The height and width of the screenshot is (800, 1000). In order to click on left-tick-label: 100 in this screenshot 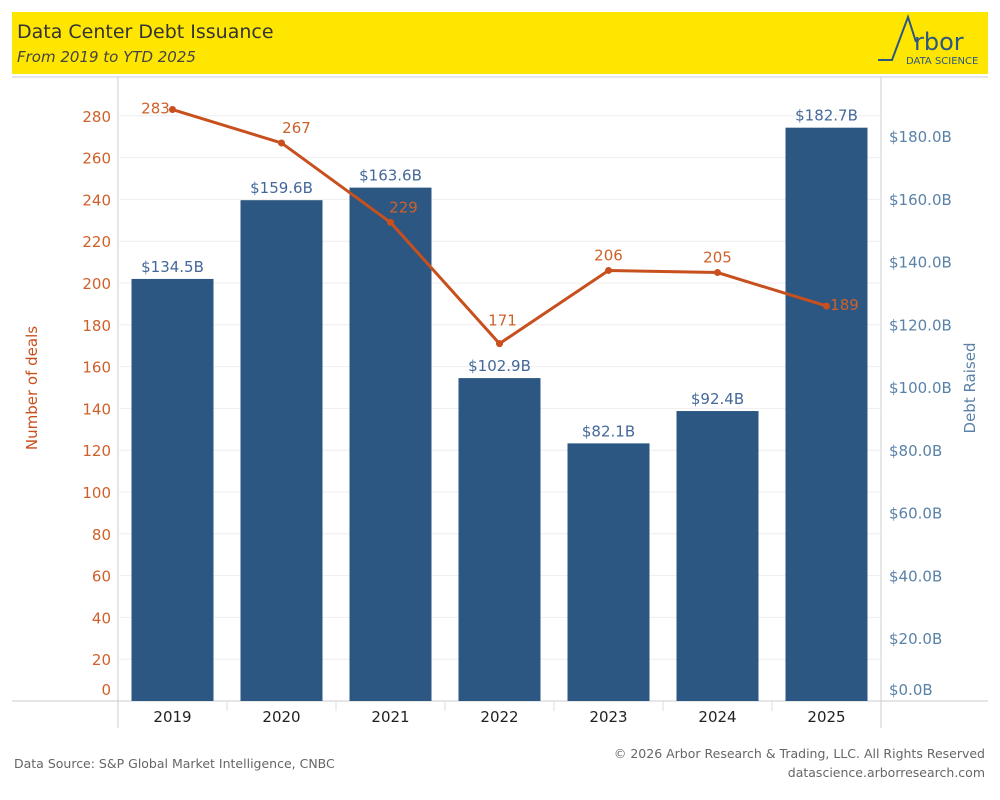, I will do `click(96, 493)`.